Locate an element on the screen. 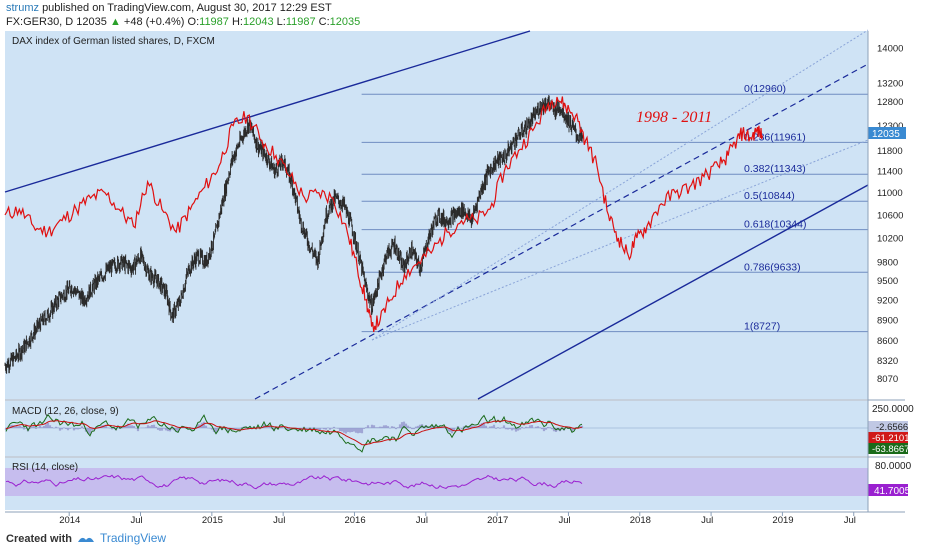 The image size is (932, 550). price-tick-label: 12800 is located at coordinates (890, 102).